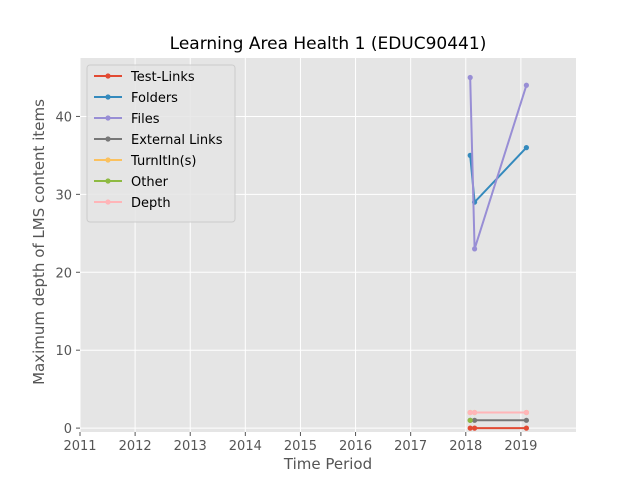 Image resolution: width=640 pixels, height=480 pixels. I want to click on x-axis-label: Time Period, so click(327, 464).